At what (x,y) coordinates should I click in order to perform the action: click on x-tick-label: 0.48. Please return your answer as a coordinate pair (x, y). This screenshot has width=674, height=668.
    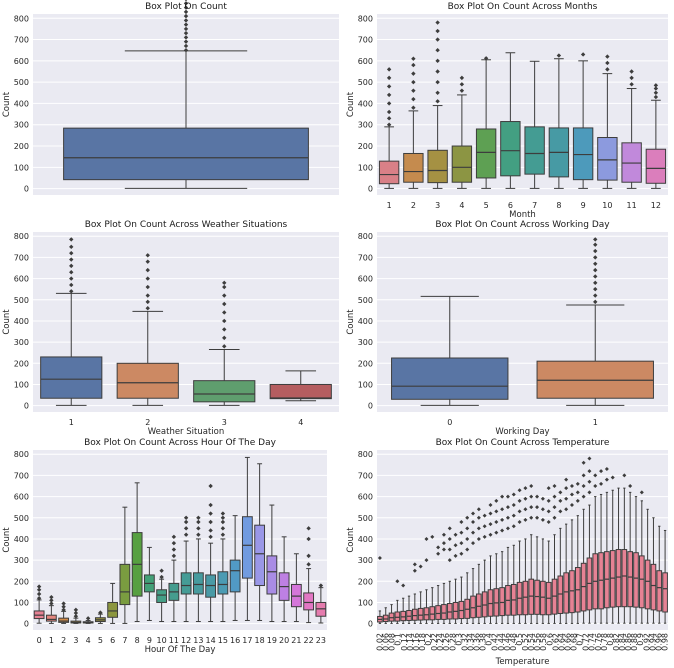
    Looking at the image, I should click on (513, 642).